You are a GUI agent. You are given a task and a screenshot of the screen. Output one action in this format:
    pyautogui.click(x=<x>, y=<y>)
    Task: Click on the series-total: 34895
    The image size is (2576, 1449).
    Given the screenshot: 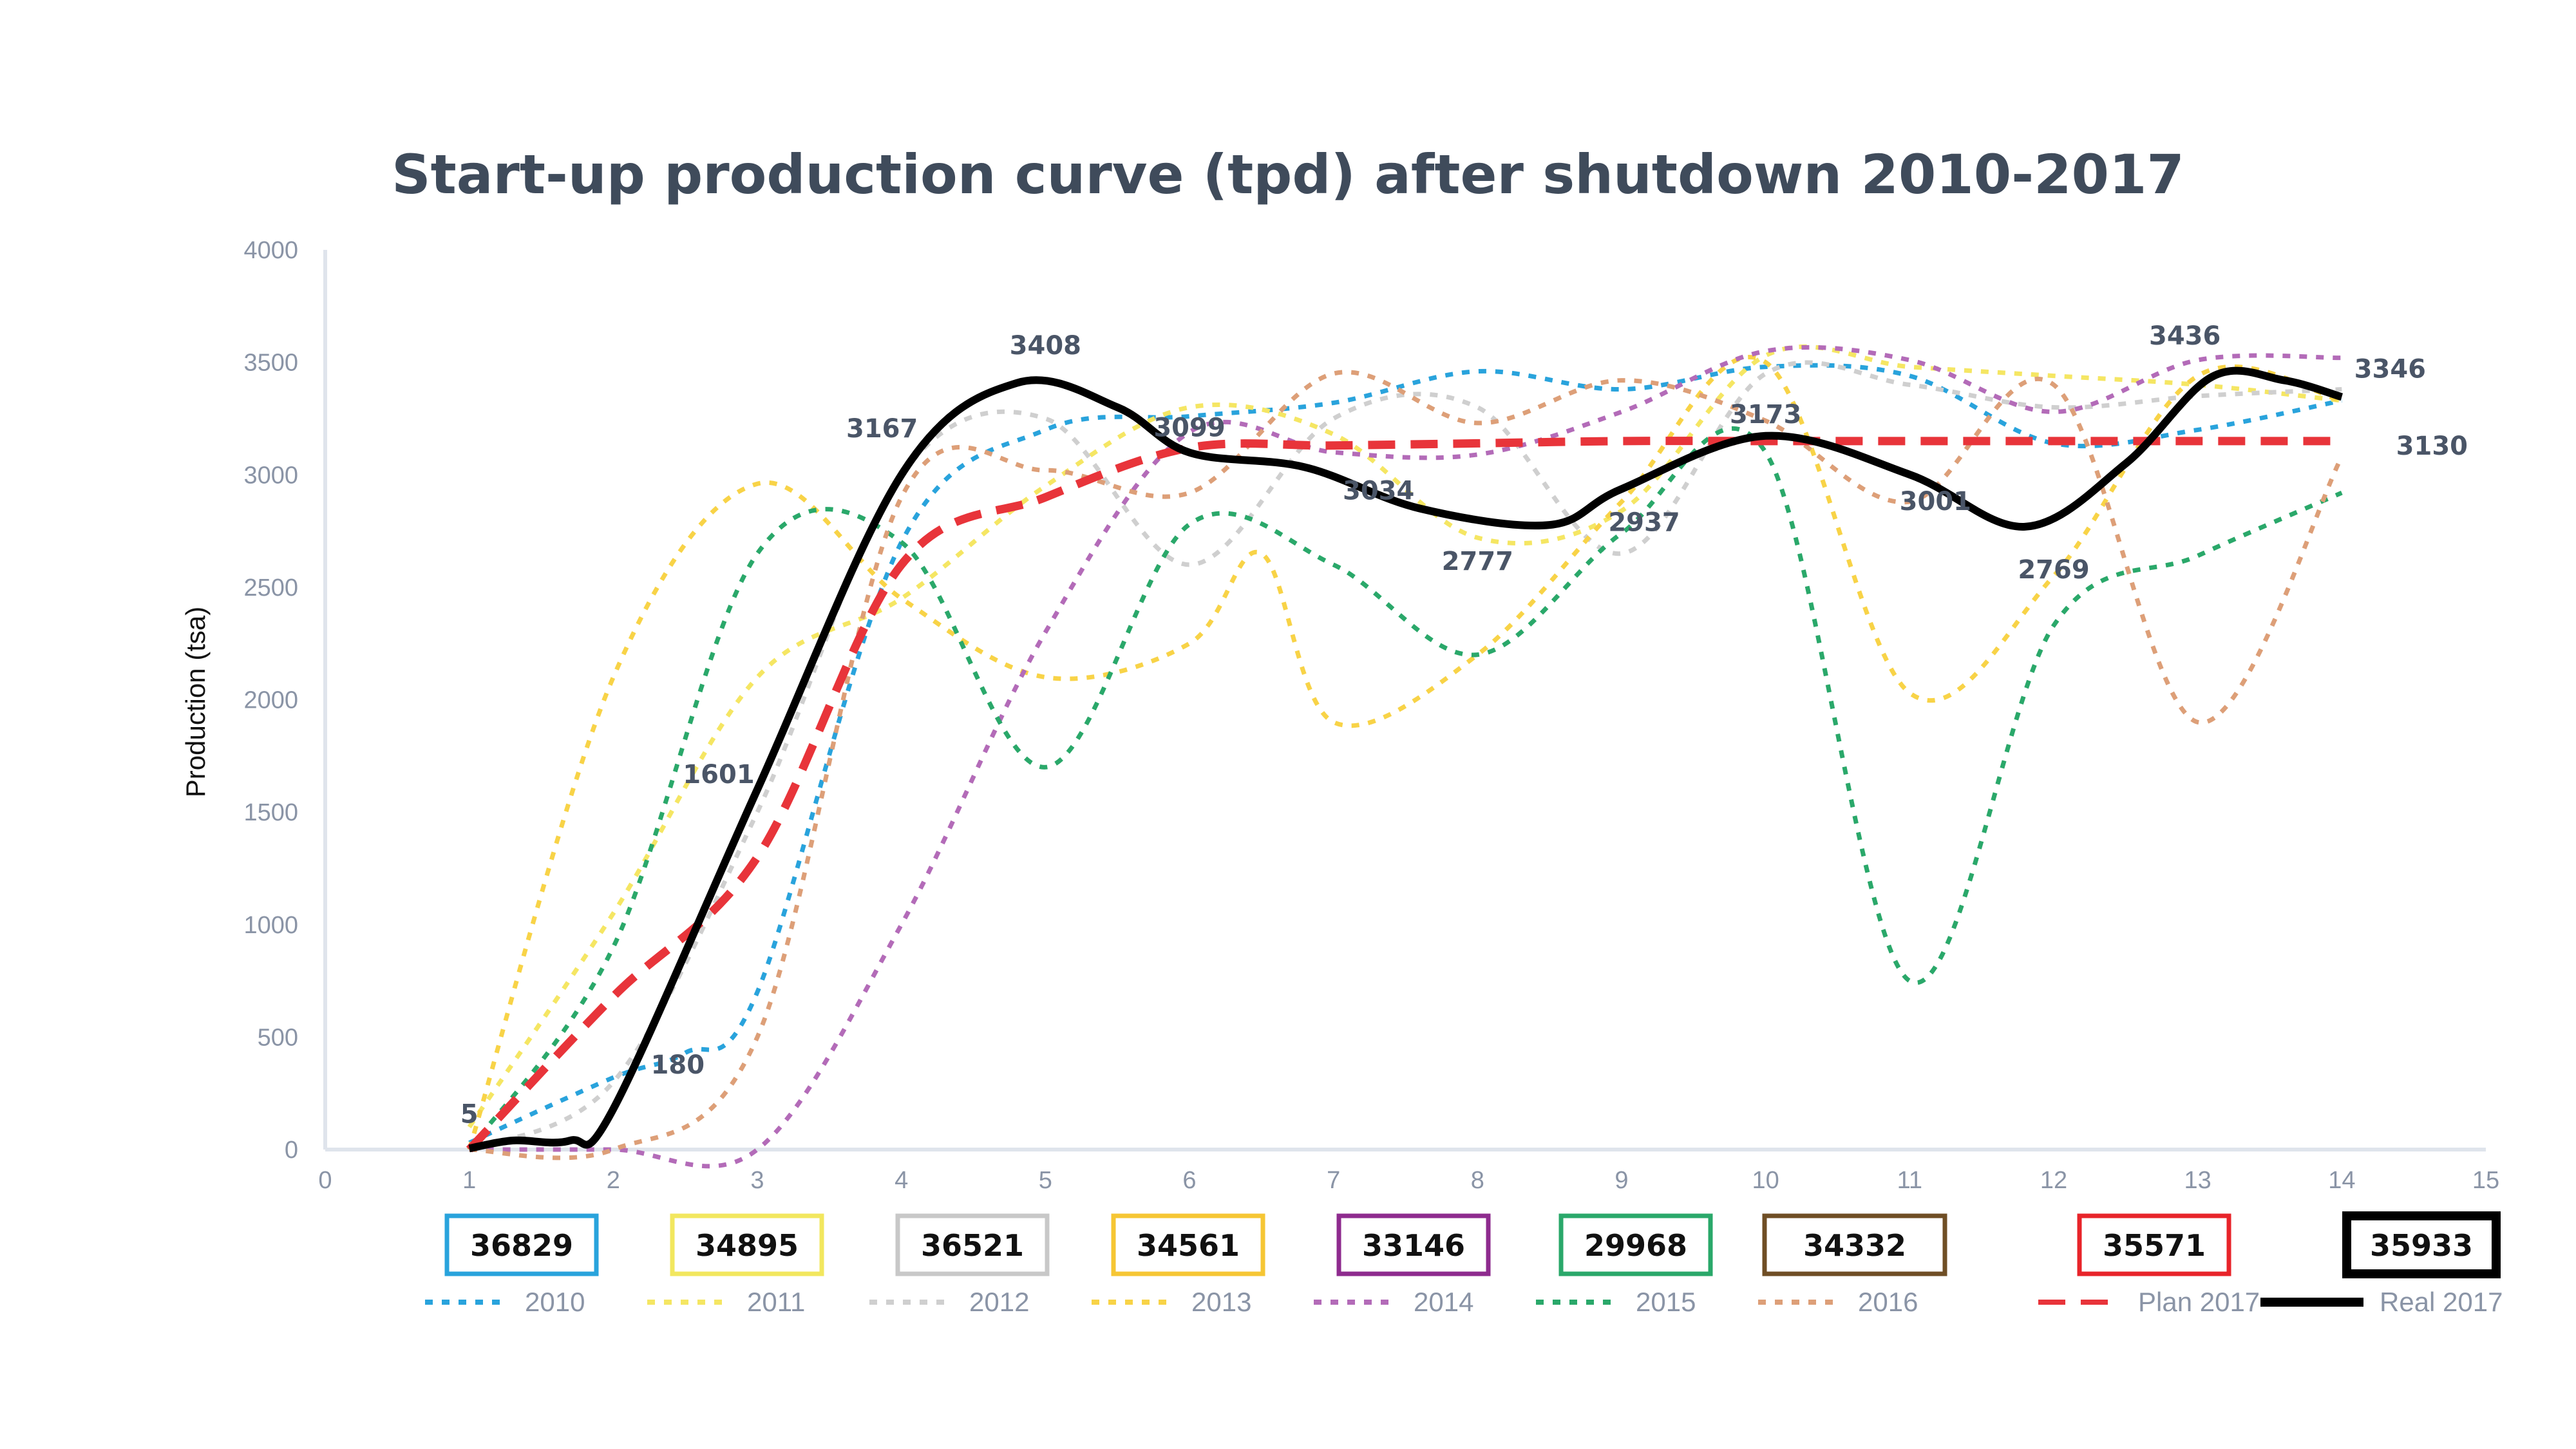 What is the action you would take?
    pyautogui.click(x=748, y=1245)
    